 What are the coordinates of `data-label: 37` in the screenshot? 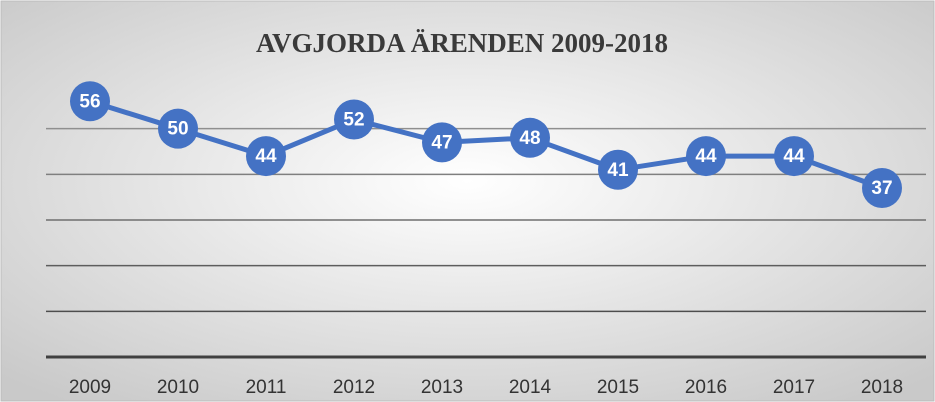 It's located at (881, 188).